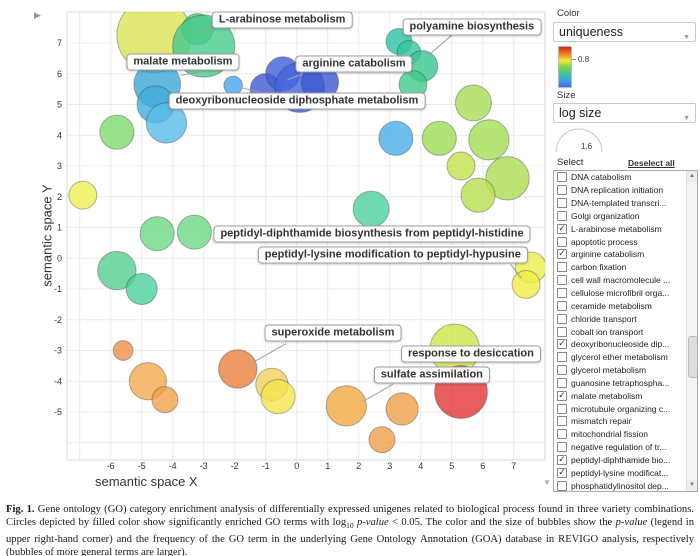 The height and width of the screenshot is (556, 700). Describe the element at coordinates (173, 466) in the screenshot. I see `x-tick-label: -4` at that location.